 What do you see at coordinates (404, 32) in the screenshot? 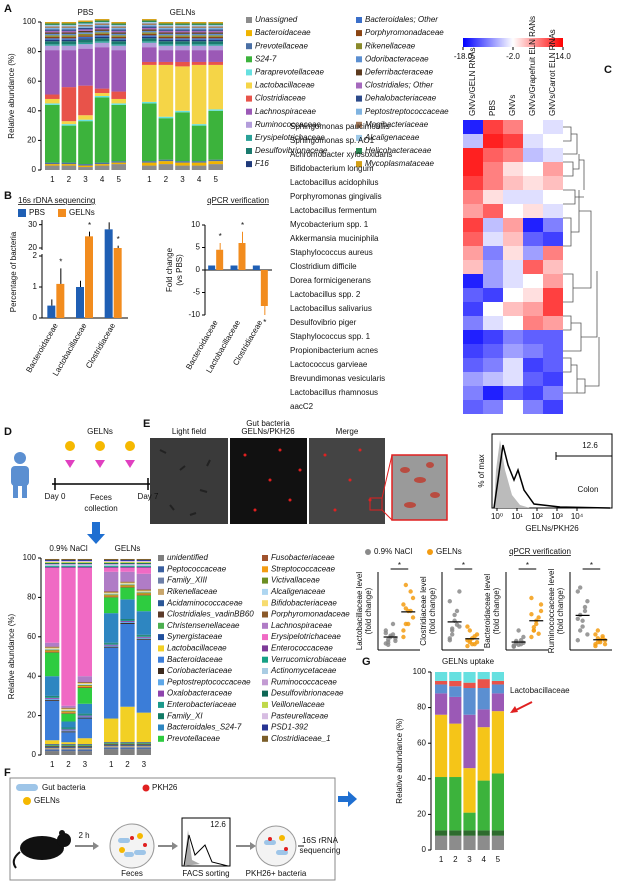
I see `legend-label: Porphyromonadaceae` at bounding box center [404, 32].